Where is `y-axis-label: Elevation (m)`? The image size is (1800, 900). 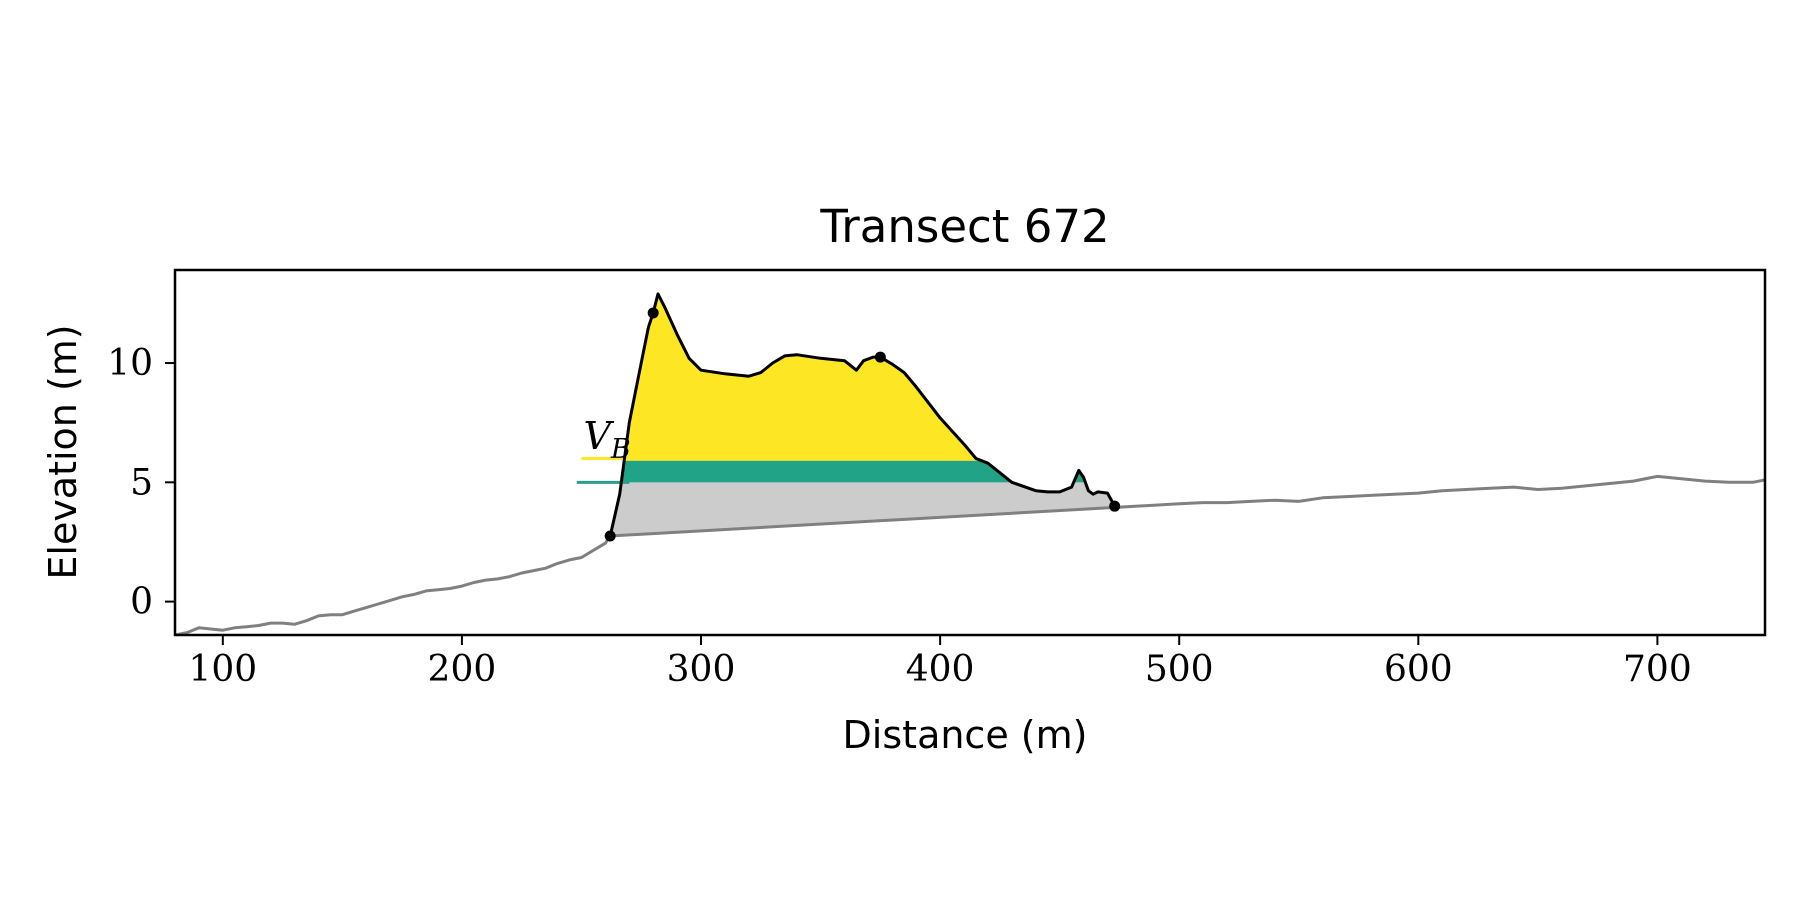
y-axis-label: Elevation (m) is located at coordinates (63, 451).